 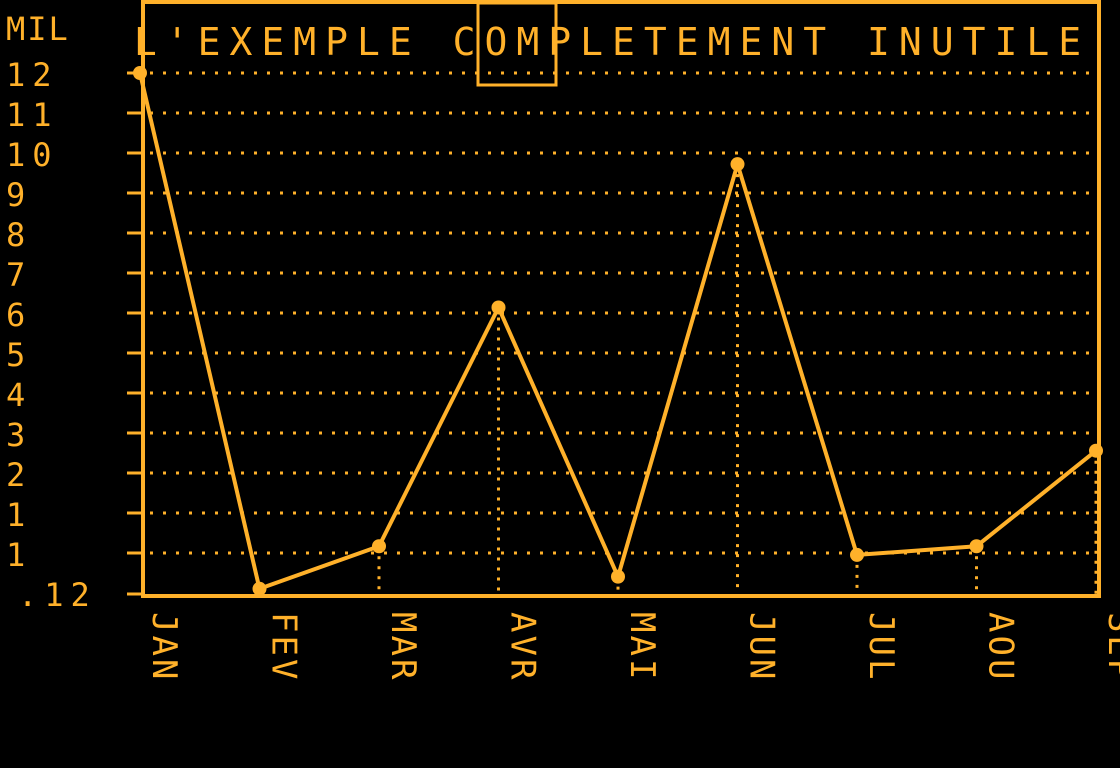 What do you see at coordinates (19, 355) in the screenshot?
I see `y-tick-label: 5` at bounding box center [19, 355].